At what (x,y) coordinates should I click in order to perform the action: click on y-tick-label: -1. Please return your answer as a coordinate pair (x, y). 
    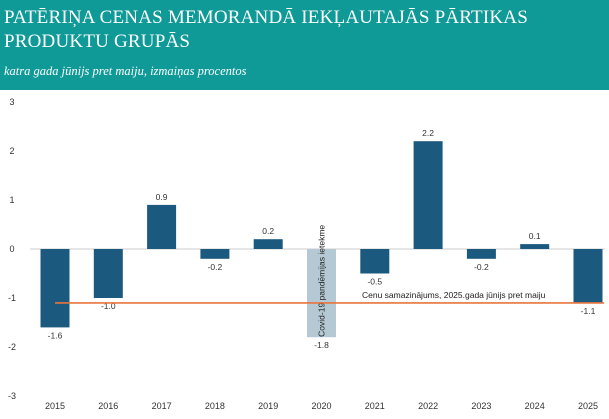
    Looking at the image, I should click on (12, 298).